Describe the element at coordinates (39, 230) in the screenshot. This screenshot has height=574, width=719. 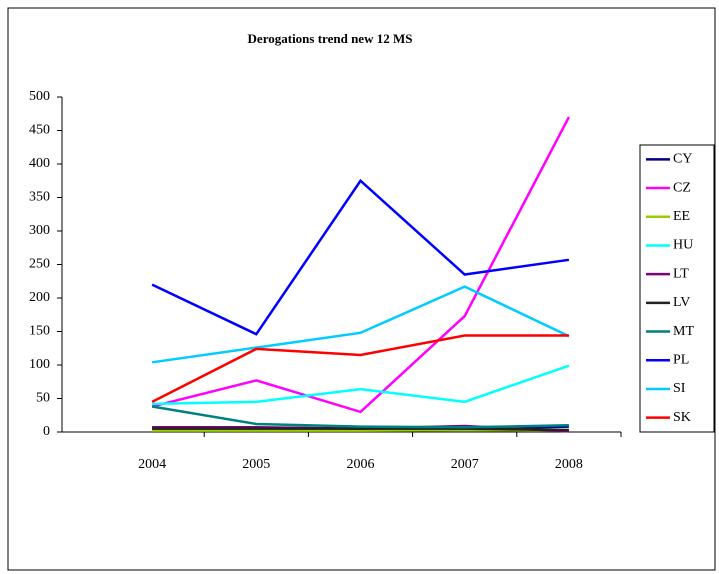
I see `y-tick-label: 300` at that location.